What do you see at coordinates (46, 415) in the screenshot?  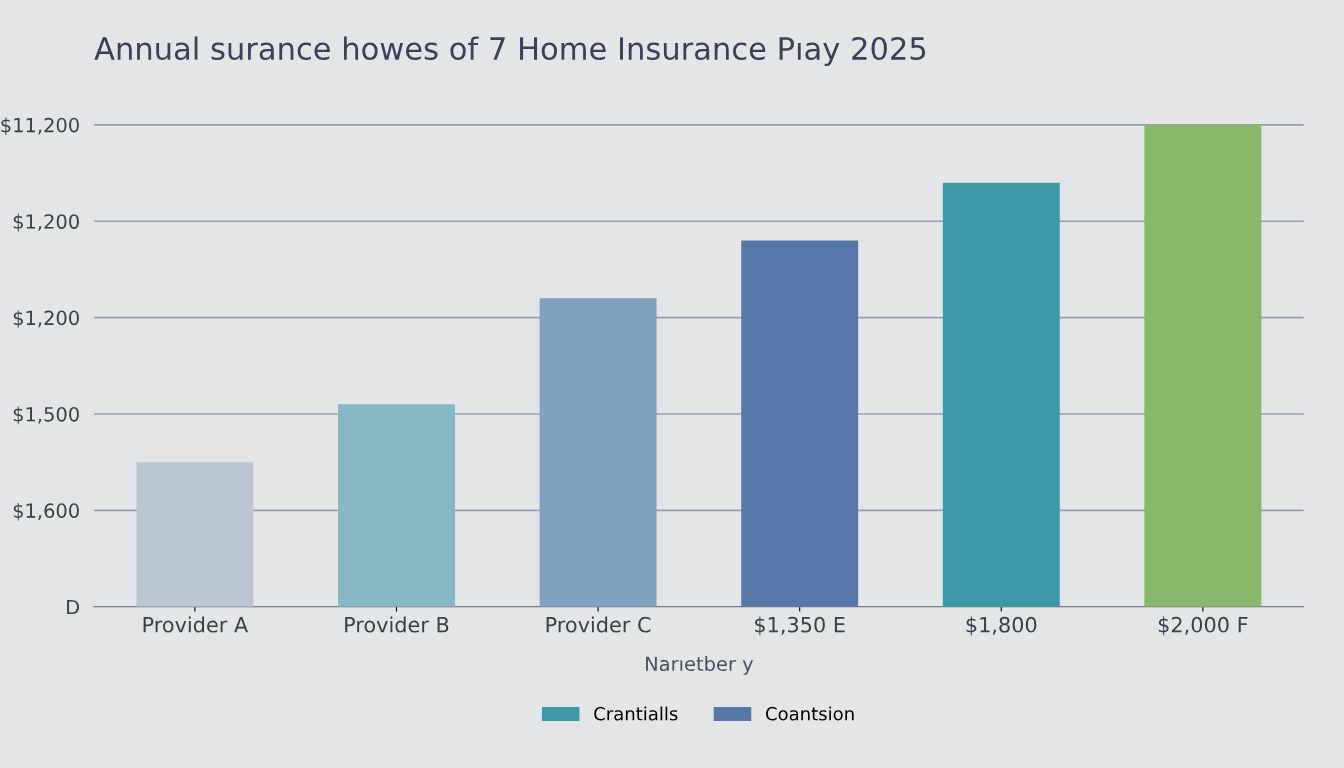 I see `text: $1,500` at bounding box center [46, 415].